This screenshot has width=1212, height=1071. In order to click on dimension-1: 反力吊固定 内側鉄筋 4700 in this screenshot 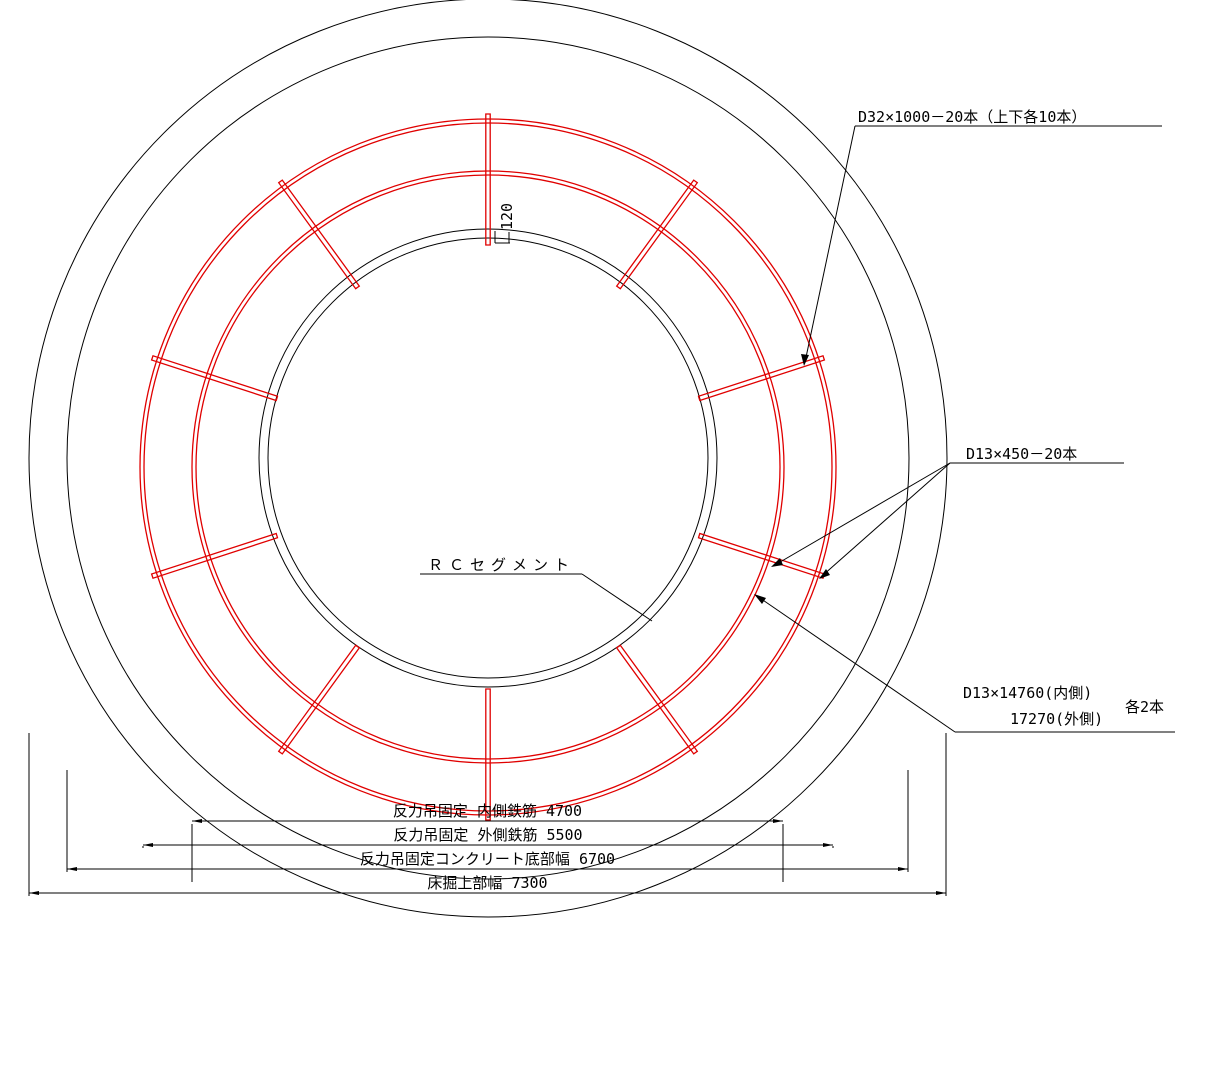, I will do `click(487, 842)`.